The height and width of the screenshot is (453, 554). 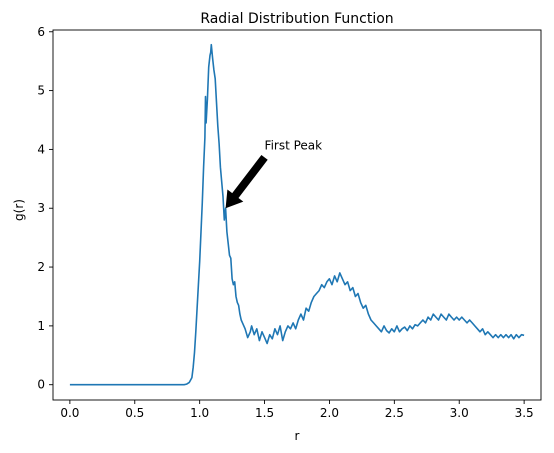 I want to click on x-tick-label: 1.0, so click(x=199, y=413).